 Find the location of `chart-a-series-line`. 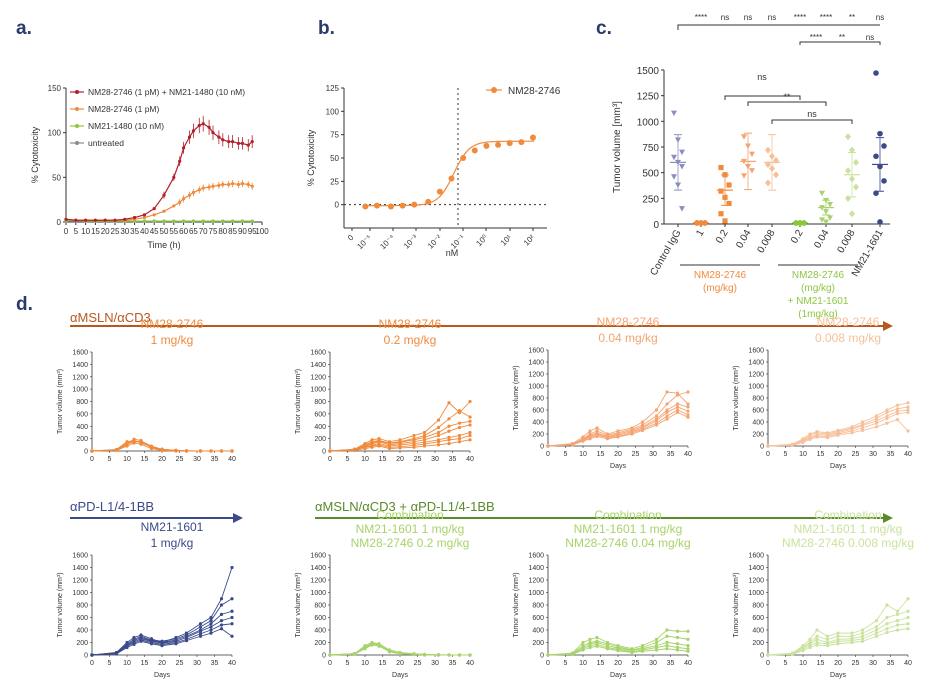

chart-a-series-line is located at coordinates (159, 220).